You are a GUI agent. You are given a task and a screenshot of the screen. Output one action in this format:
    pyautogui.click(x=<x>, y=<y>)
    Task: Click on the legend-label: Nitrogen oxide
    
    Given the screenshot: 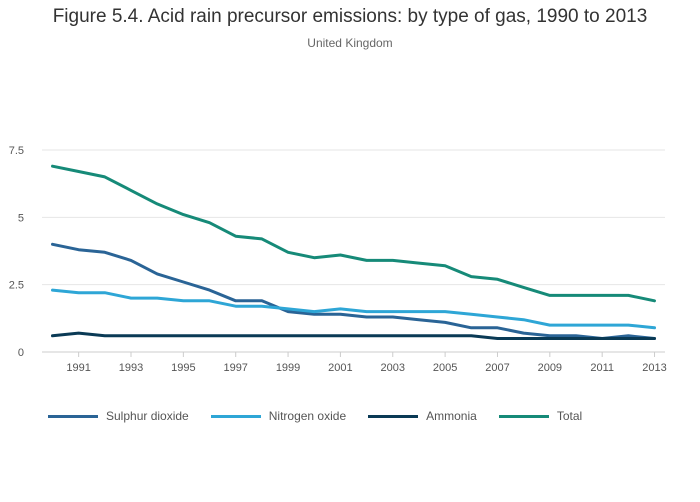 What is the action you would take?
    pyautogui.click(x=307, y=416)
    